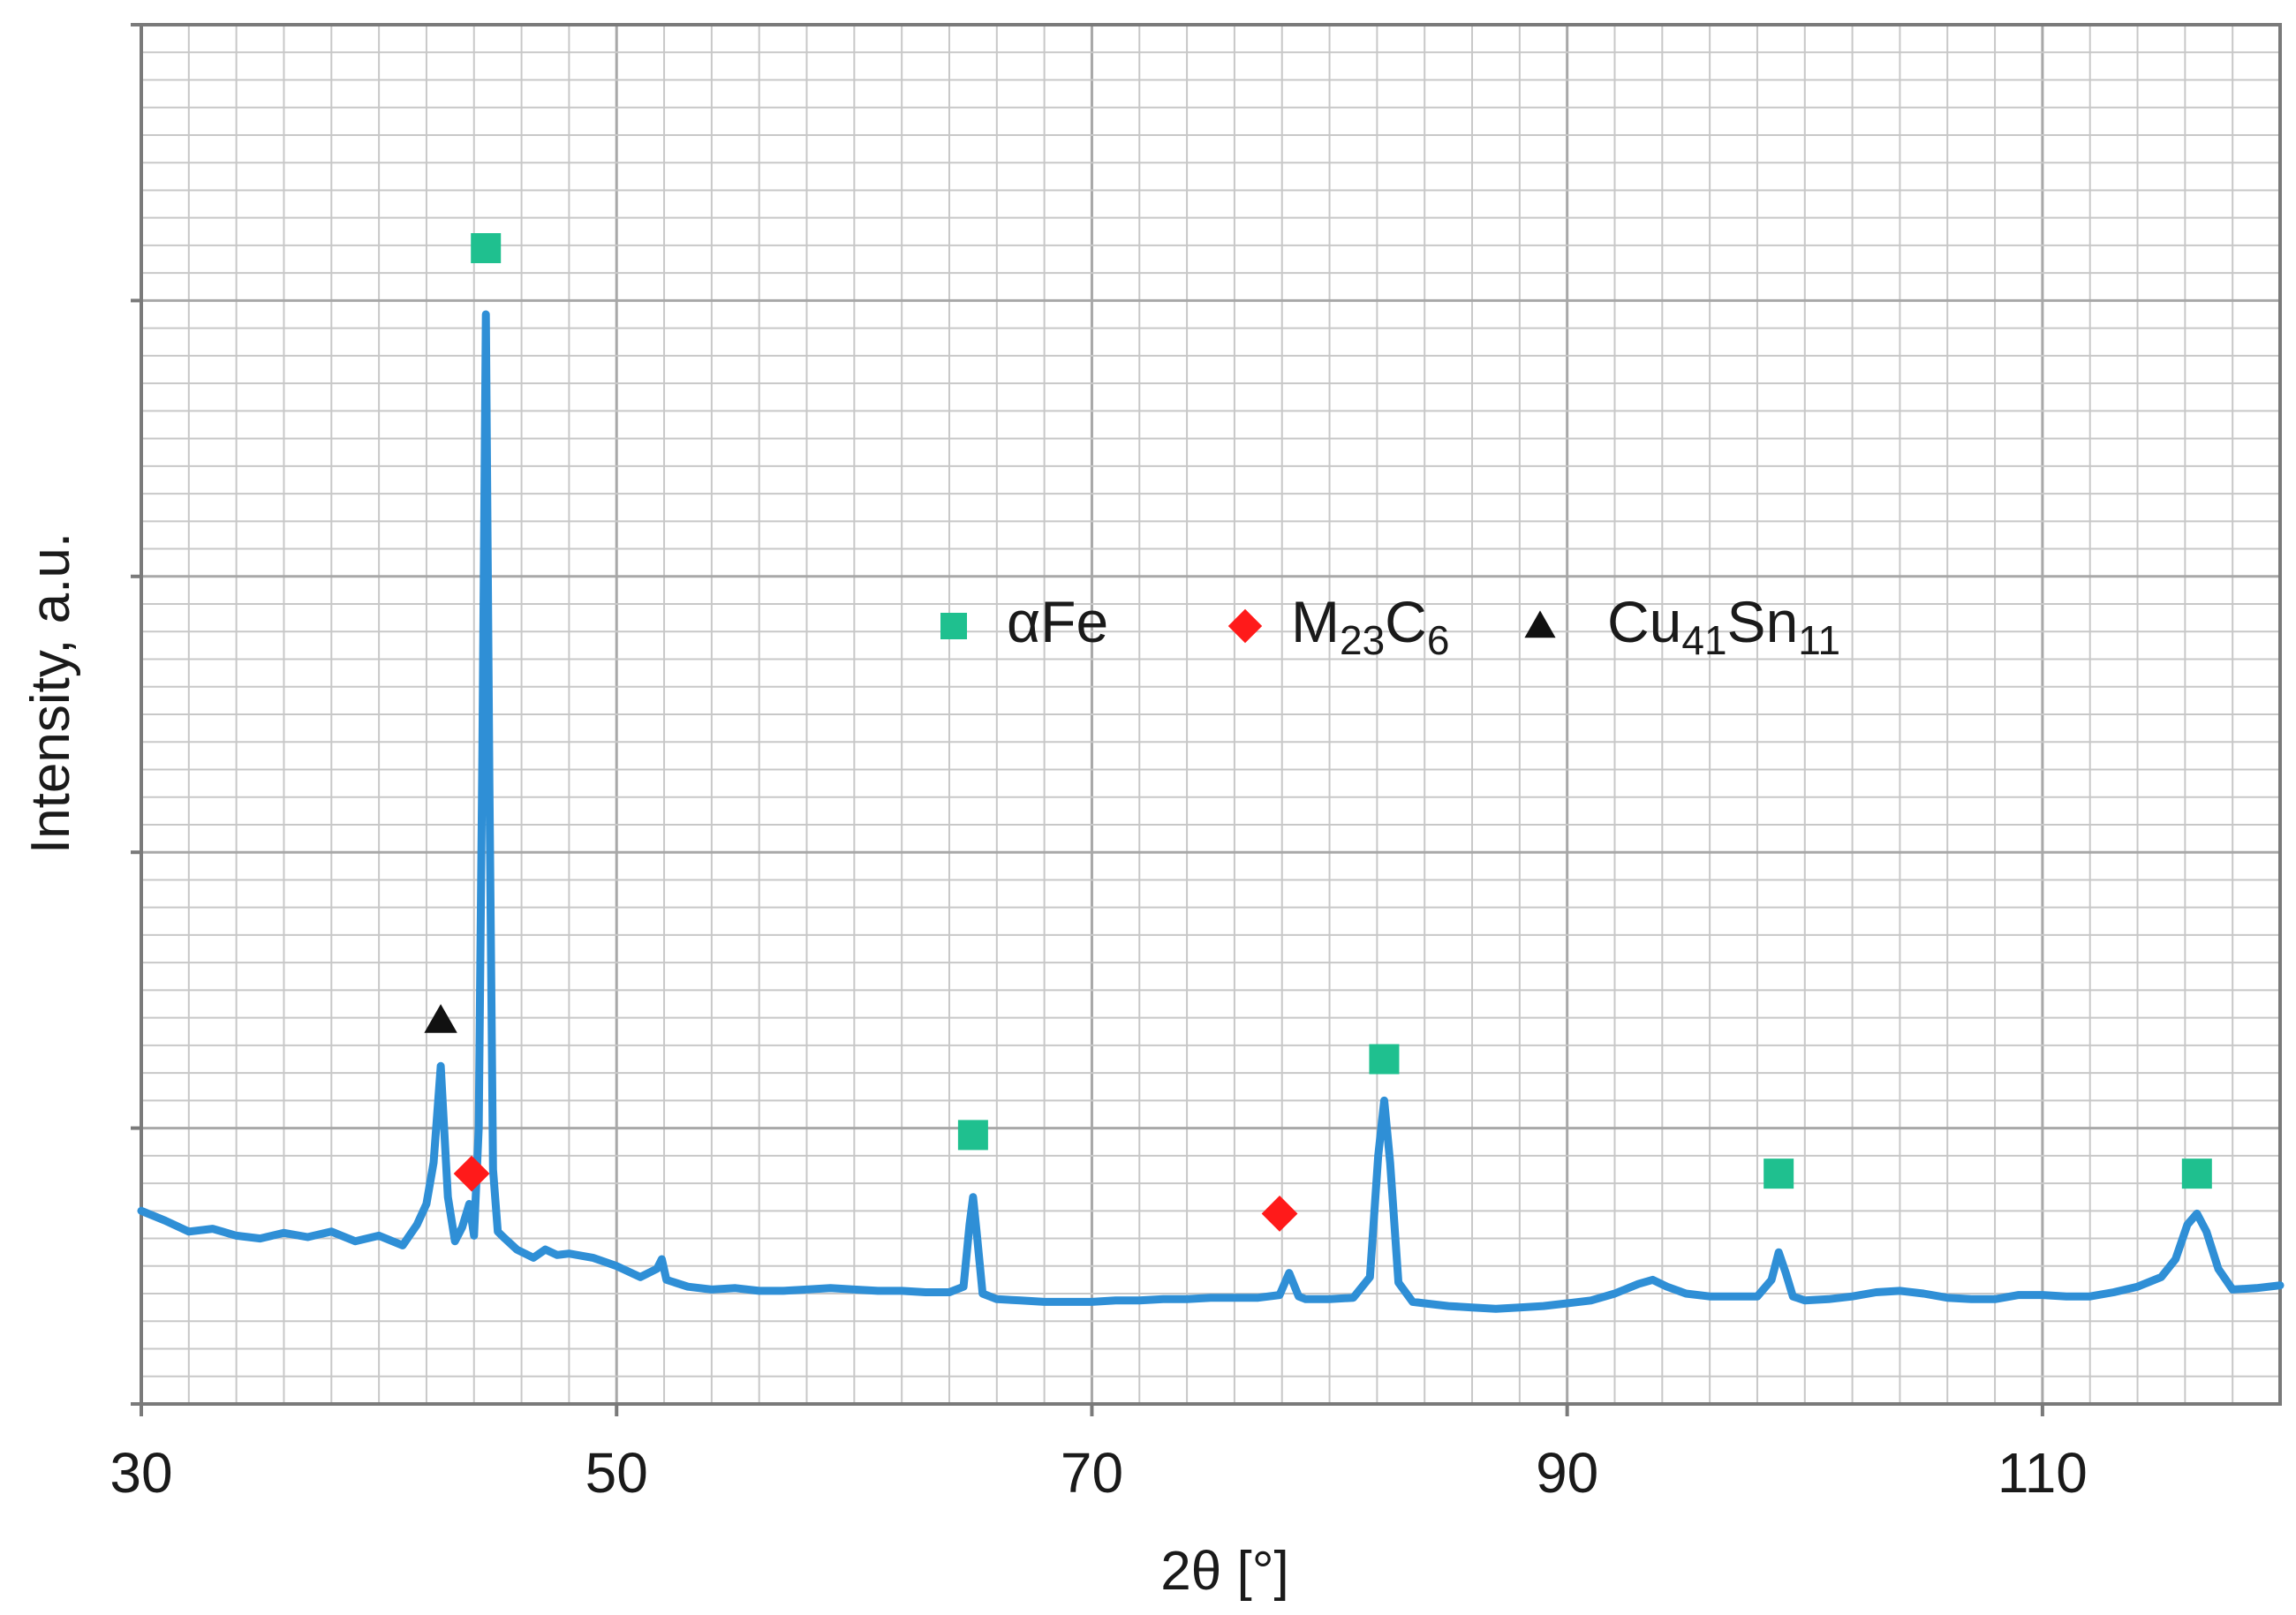 The width and height of the screenshot is (2296, 1615). I want to click on legend-item-afe: αFe, so click(1024, 621).